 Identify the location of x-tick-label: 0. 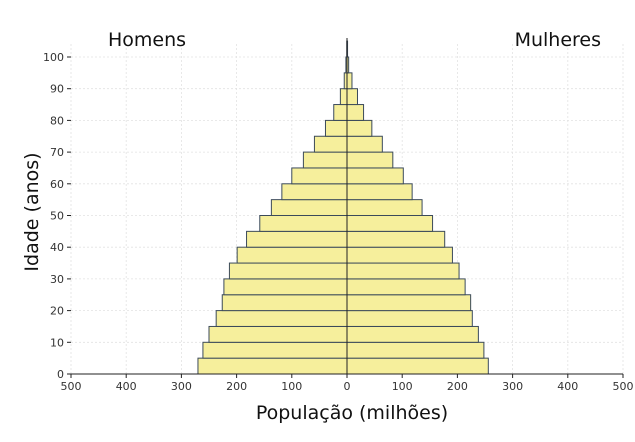
(347, 386).